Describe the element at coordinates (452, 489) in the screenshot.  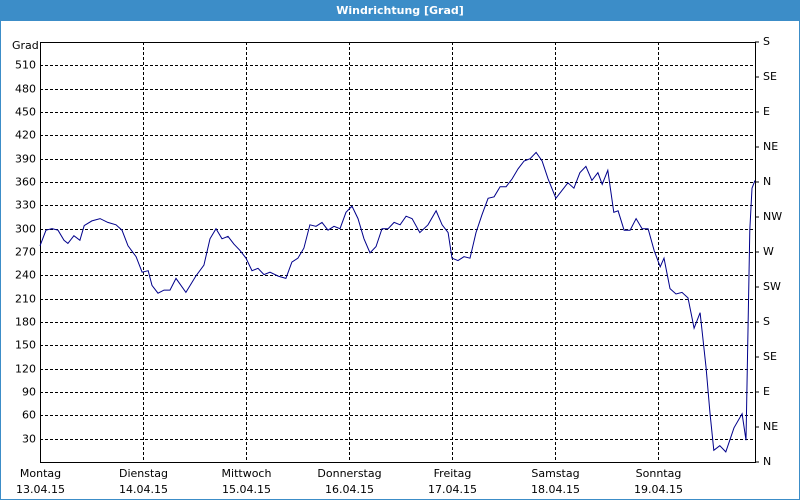
I see `x-tick-date: 17.04.15` at that location.